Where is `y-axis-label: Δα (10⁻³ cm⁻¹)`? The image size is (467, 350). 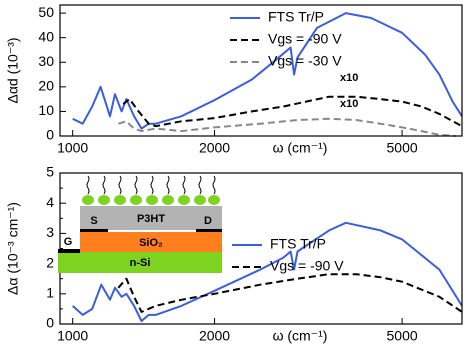
y-axis-label: Δα (10⁻³ cm⁻¹) is located at coordinates (13, 248).